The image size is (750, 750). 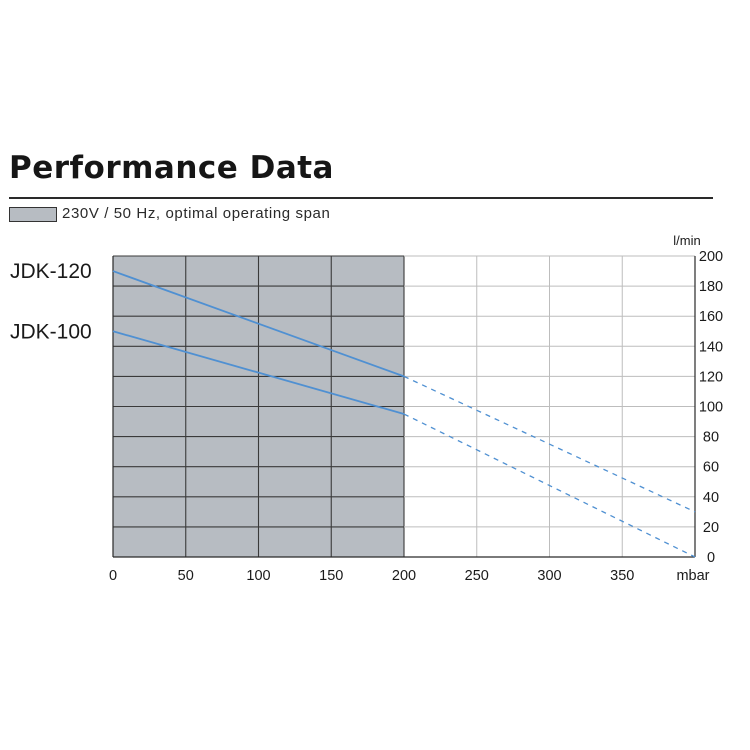 What do you see at coordinates (711, 438) in the screenshot?
I see `y-tick-label: 80` at bounding box center [711, 438].